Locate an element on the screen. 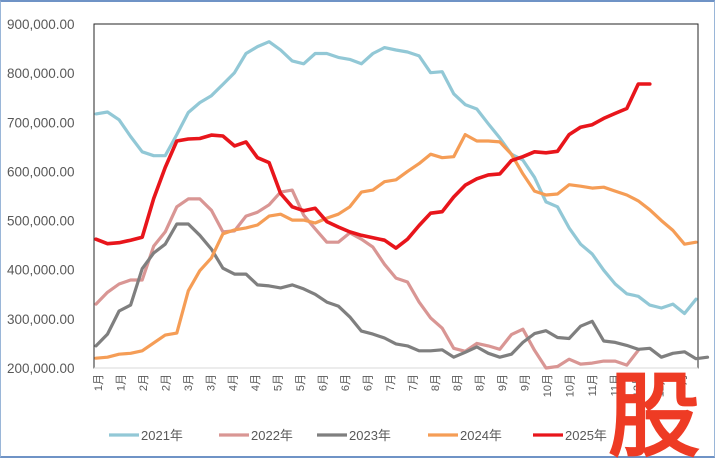  legend-label: 2022年 is located at coordinates (272, 435).